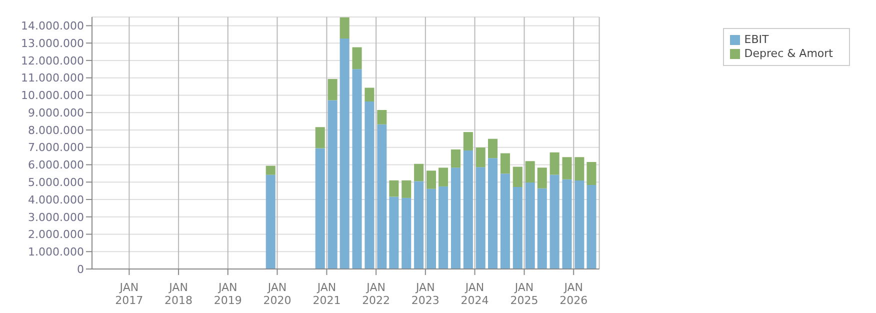 Image resolution: width=876 pixels, height=313 pixels. I want to click on x-tick-label: JAN 2020, so click(277, 294).